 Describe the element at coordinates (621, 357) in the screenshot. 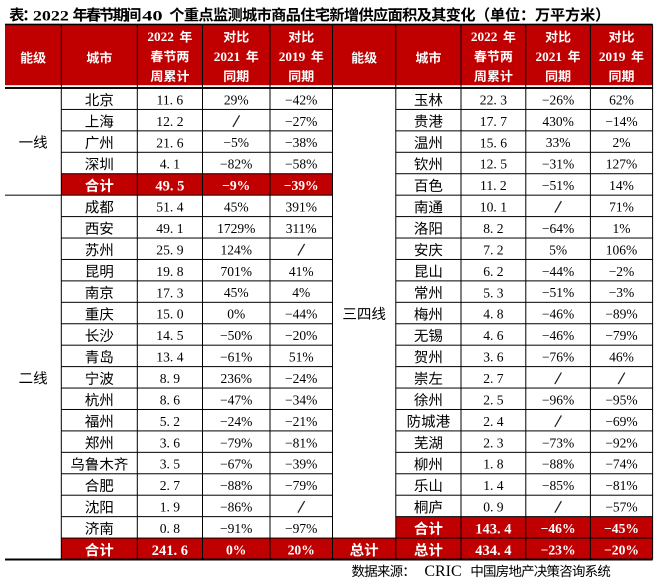

I see `svg-text: 46%` at that location.